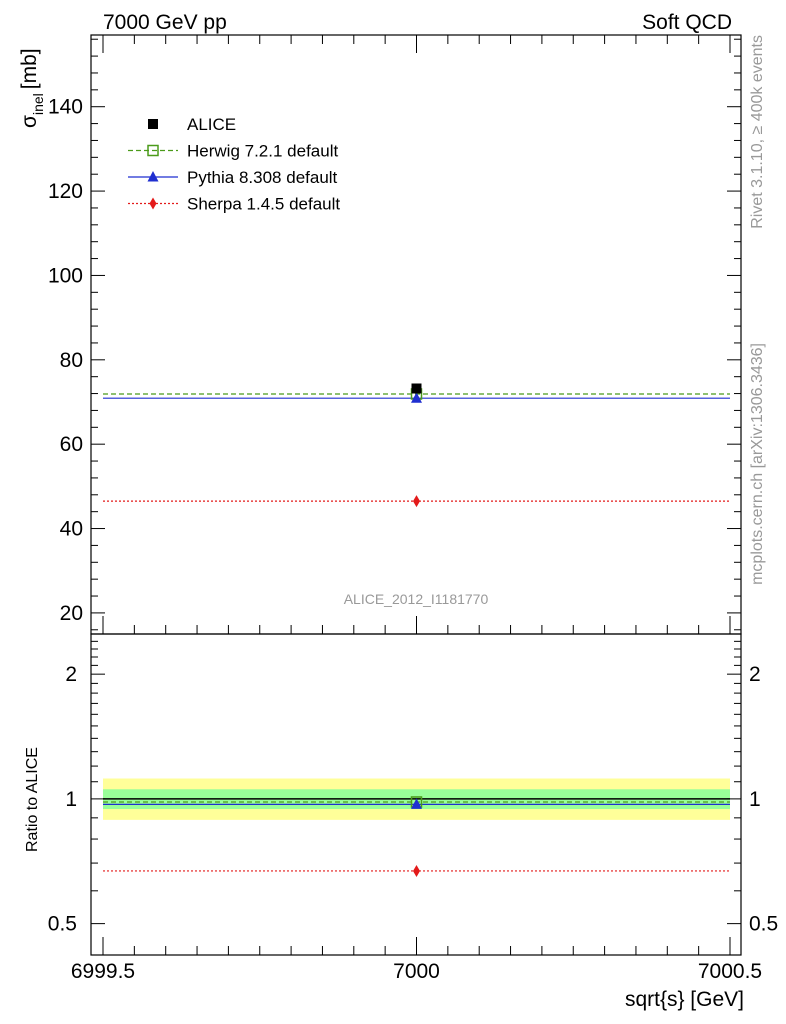 Image resolution: width=786 pixels, height=1024 pixels. What do you see at coordinates (687, 22) in the screenshot?
I see `header-right: Soft QCD` at bounding box center [687, 22].